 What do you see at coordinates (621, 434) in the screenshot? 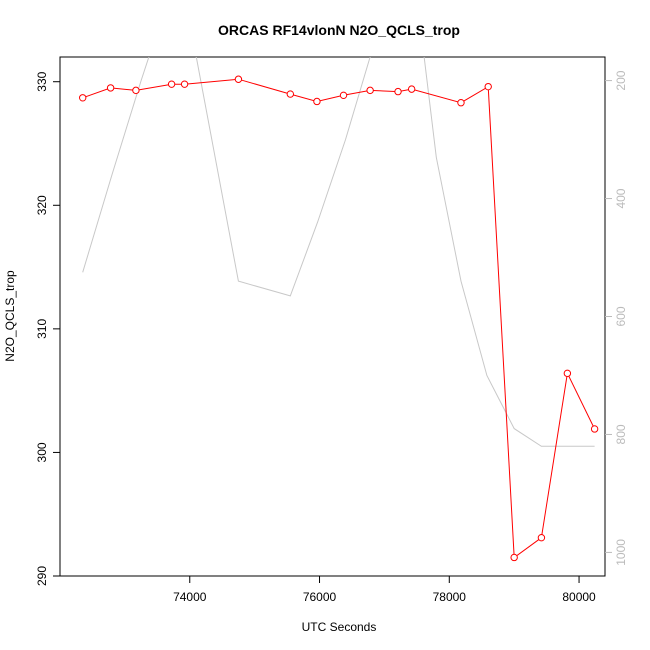
I see `right-y-tick-label: 800` at bounding box center [621, 434].